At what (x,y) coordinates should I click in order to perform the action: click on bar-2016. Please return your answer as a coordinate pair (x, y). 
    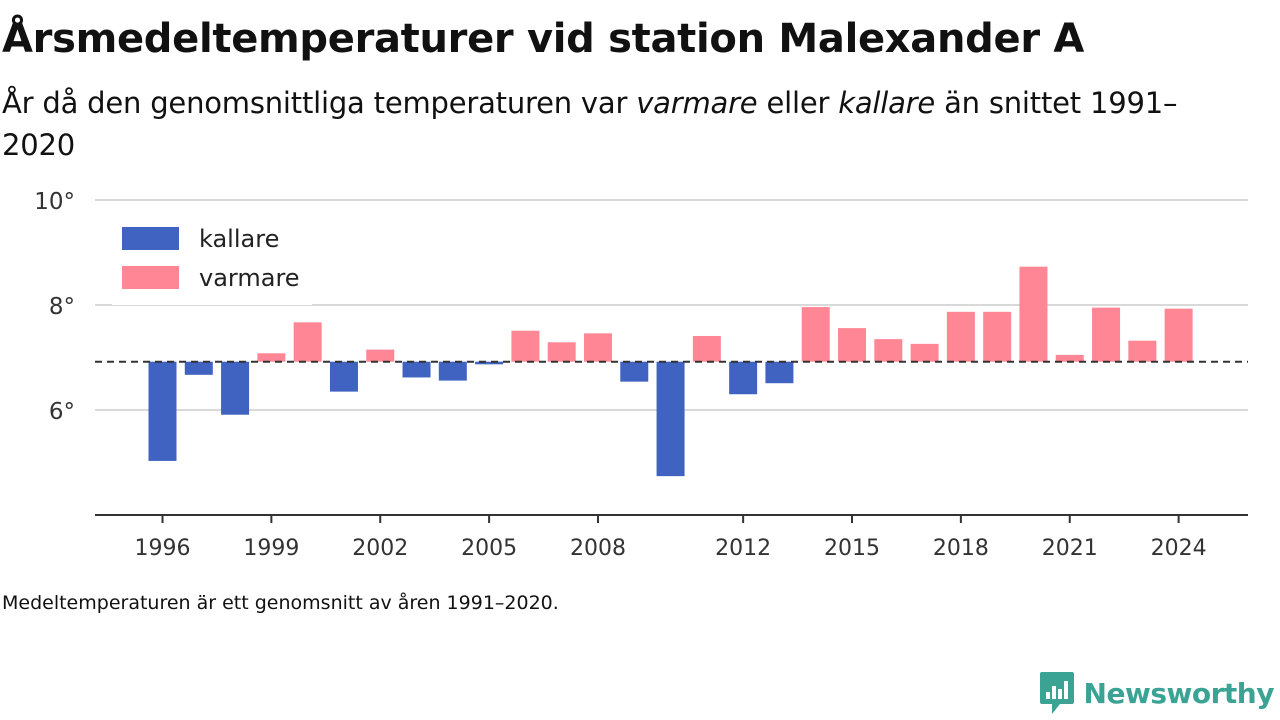
    Looking at the image, I should click on (888, 350).